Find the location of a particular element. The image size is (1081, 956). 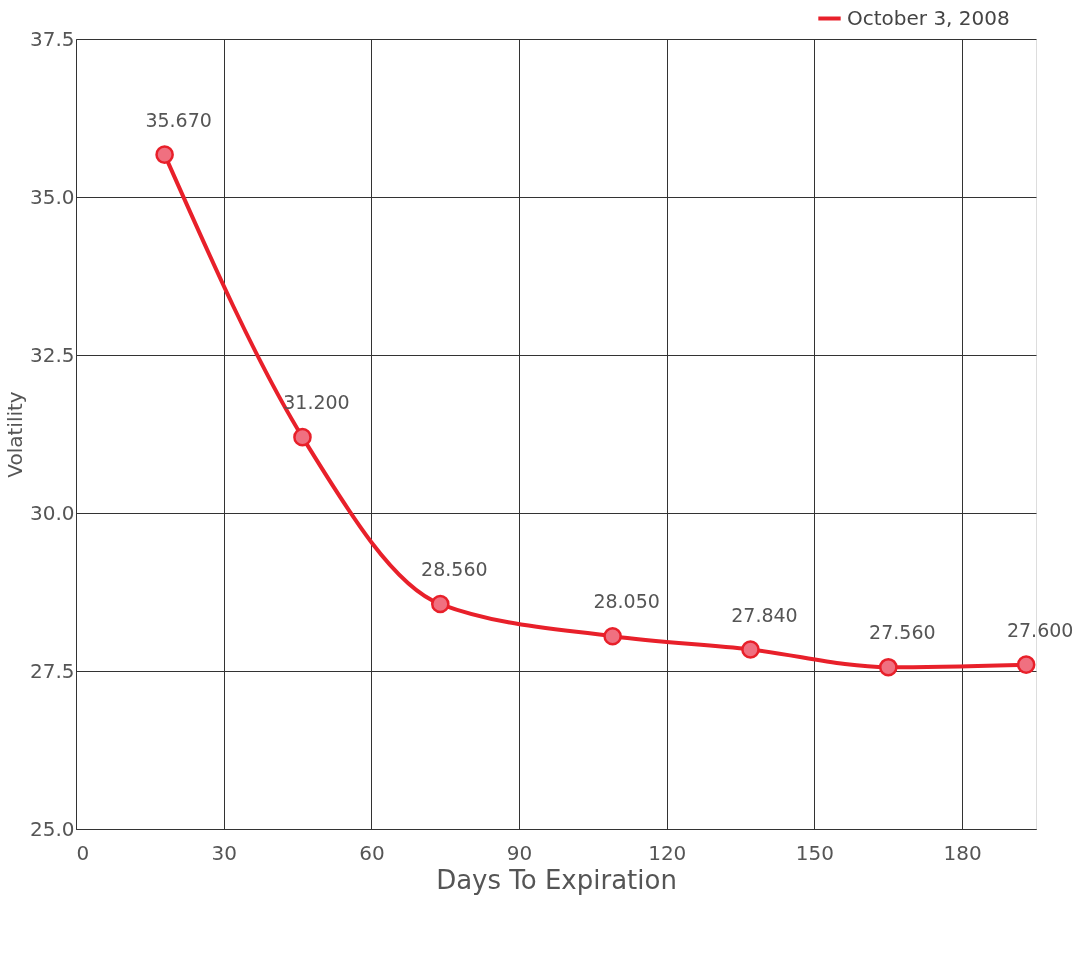

x-tick-label: 120 is located at coordinates (667, 852).